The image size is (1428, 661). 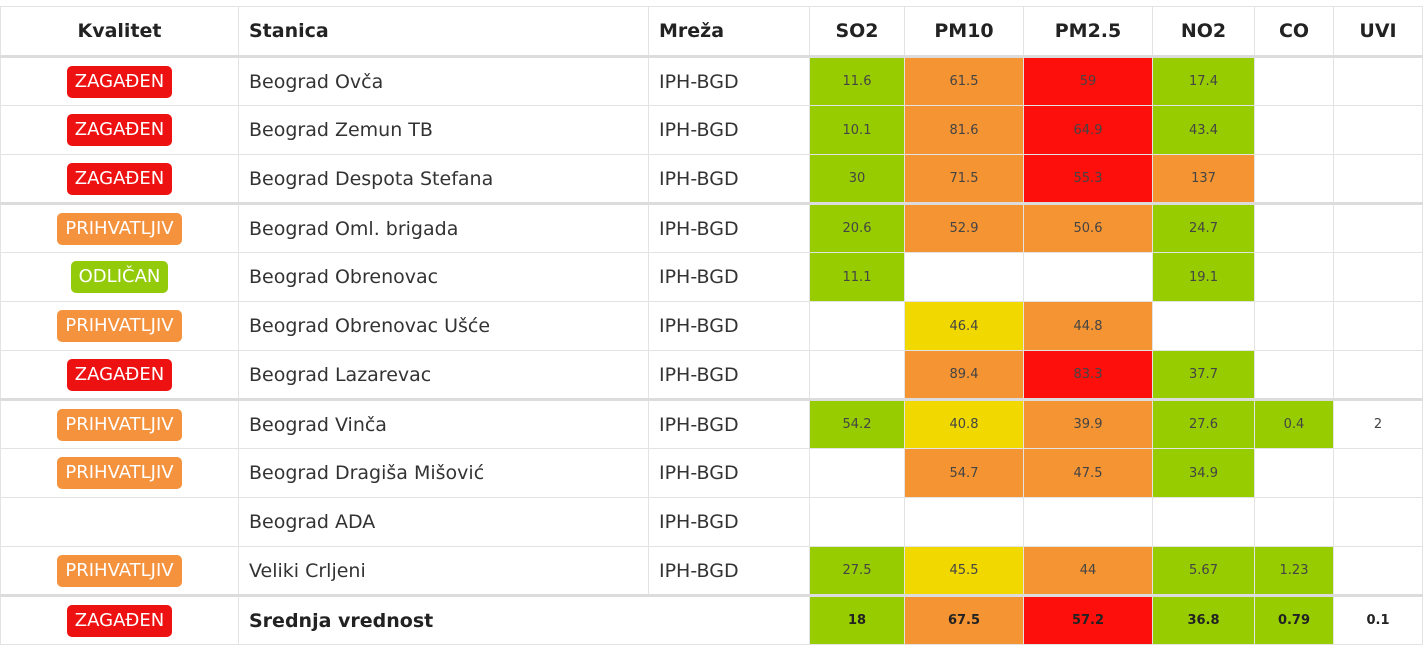 What do you see at coordinates (1088, 326) in the screenshot?
I see `pm25-value: 44.8` at bounding box center [1088, 326].